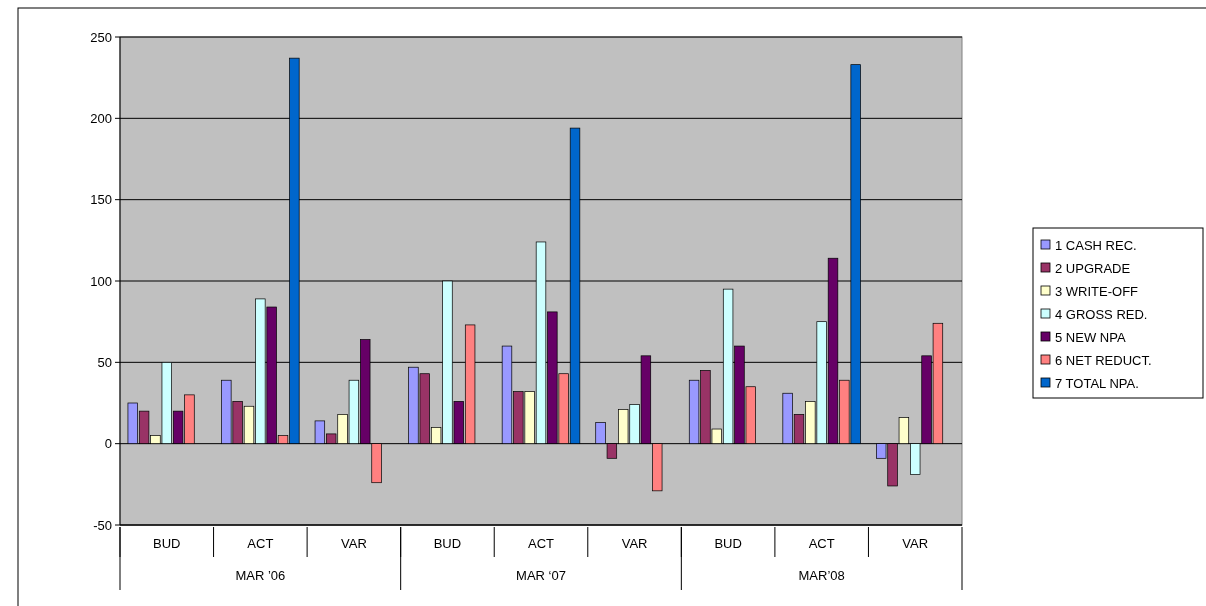 The image size is (1206, 606). I want to click on y-tick-label: 250, so click(101, 37).